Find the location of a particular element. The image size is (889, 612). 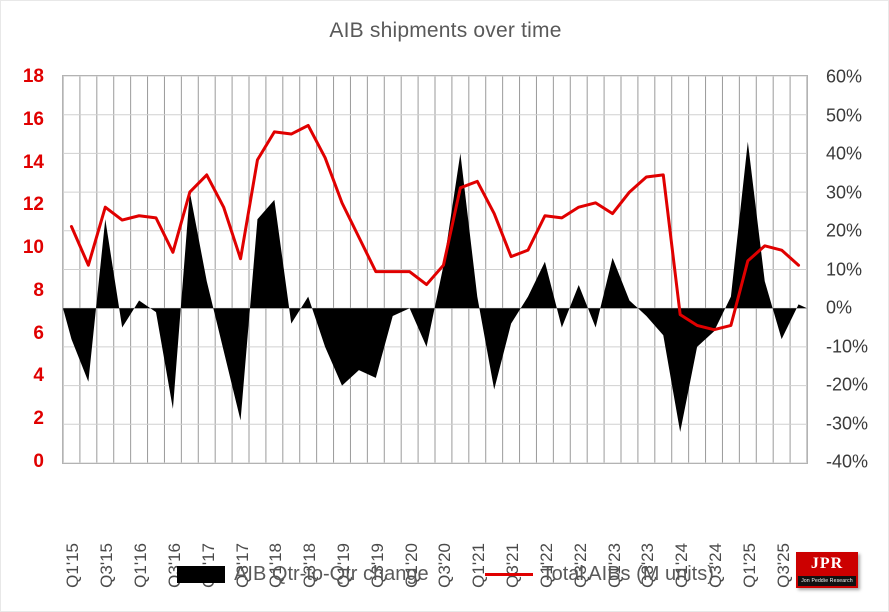

left-axis-tick: 8 is located at coordinates (38, 290).